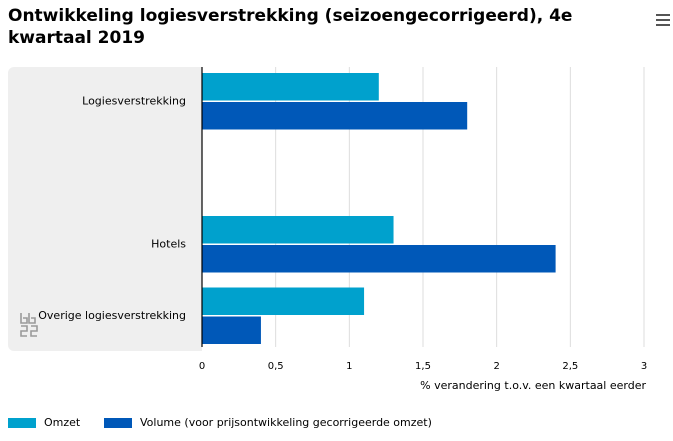 This screenshot has height=441, width=673. What do you see at coordinates (276, 366) in the screenshot?
I see `x-tick-label: 0,5` at bounding box center [276, 366].